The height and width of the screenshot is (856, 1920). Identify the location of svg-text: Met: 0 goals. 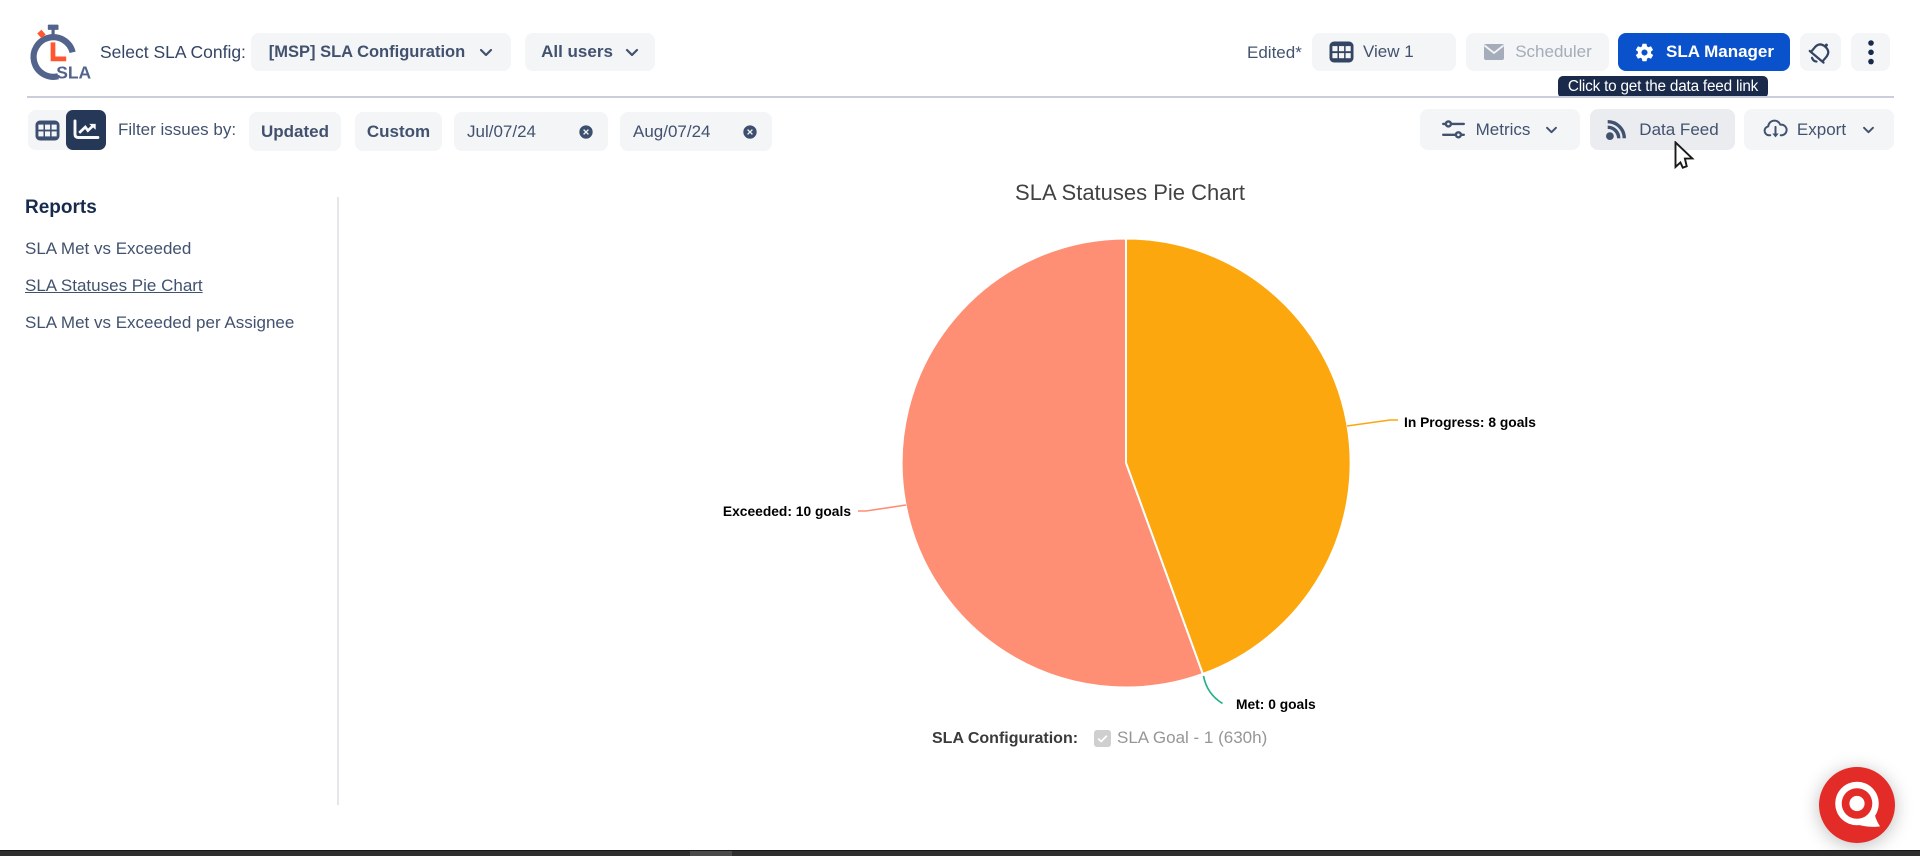
(1276, 704).